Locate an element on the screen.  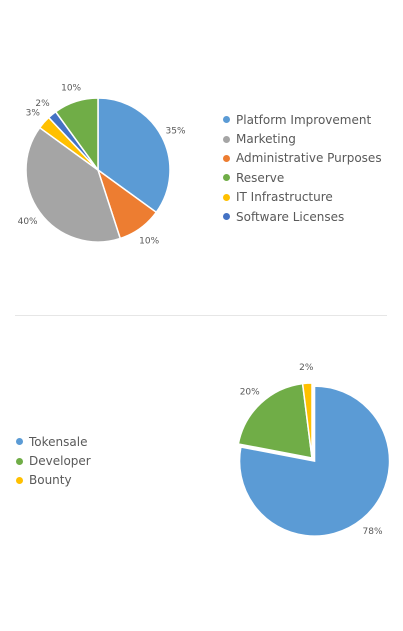
legend-label: IT Infrastructure is located at coordinates (284, 197).